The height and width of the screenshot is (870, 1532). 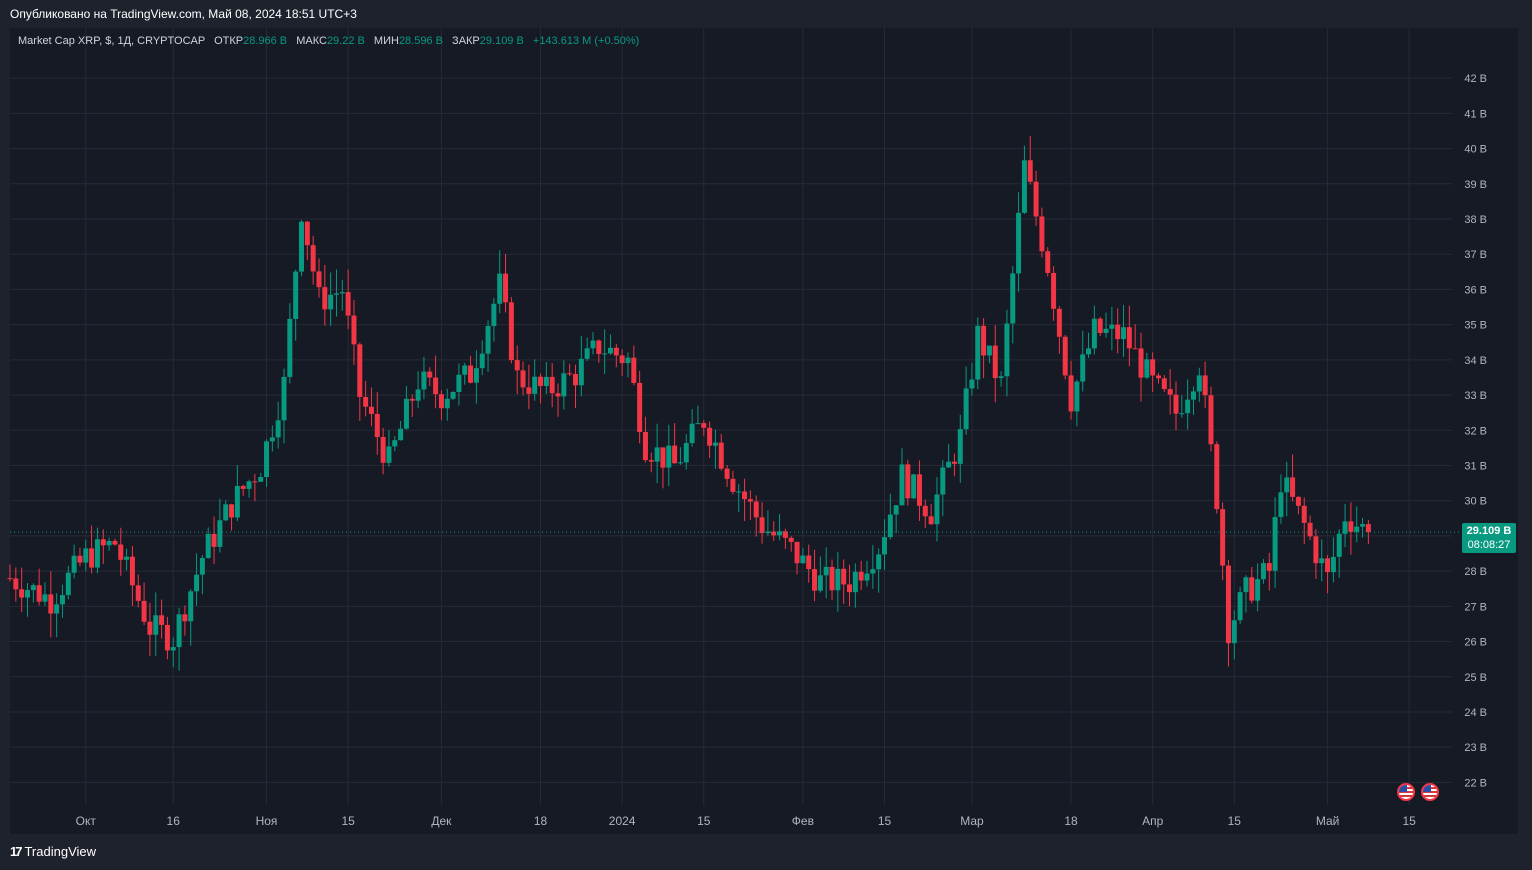 I want to click on time-tick-label: Фев, so click(x=803, y=821).